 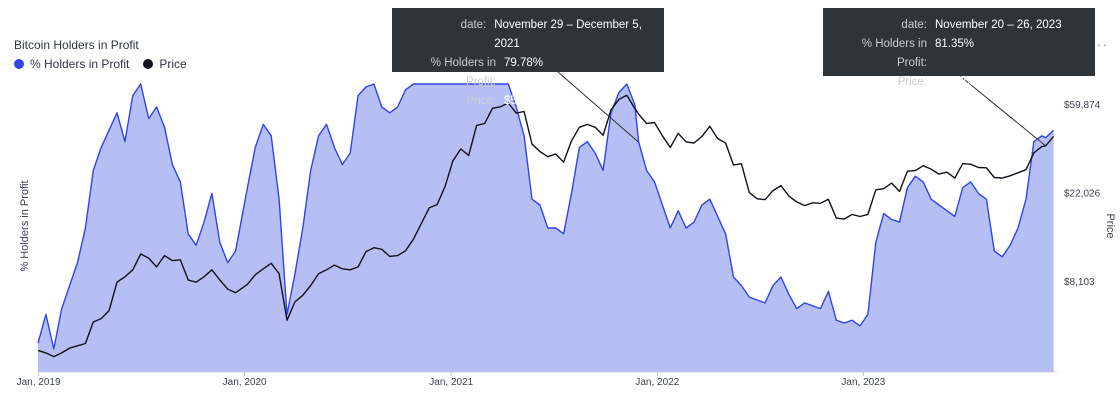 I want to click on legend-dot-price-icon, so click(x=148, y=64).